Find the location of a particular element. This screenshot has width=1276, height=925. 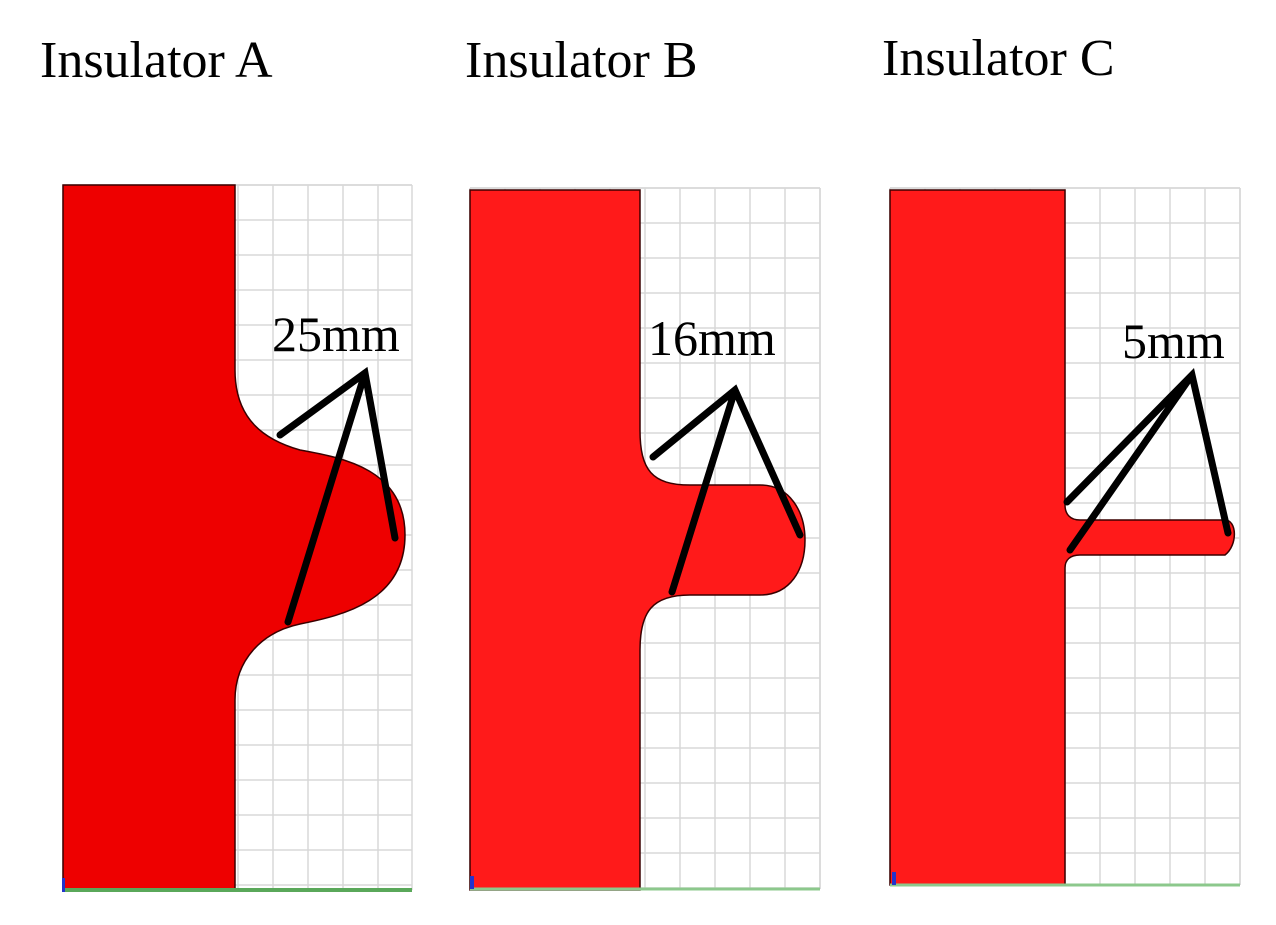

dimension-label: 5mm is located at coordinates (1173, 341).